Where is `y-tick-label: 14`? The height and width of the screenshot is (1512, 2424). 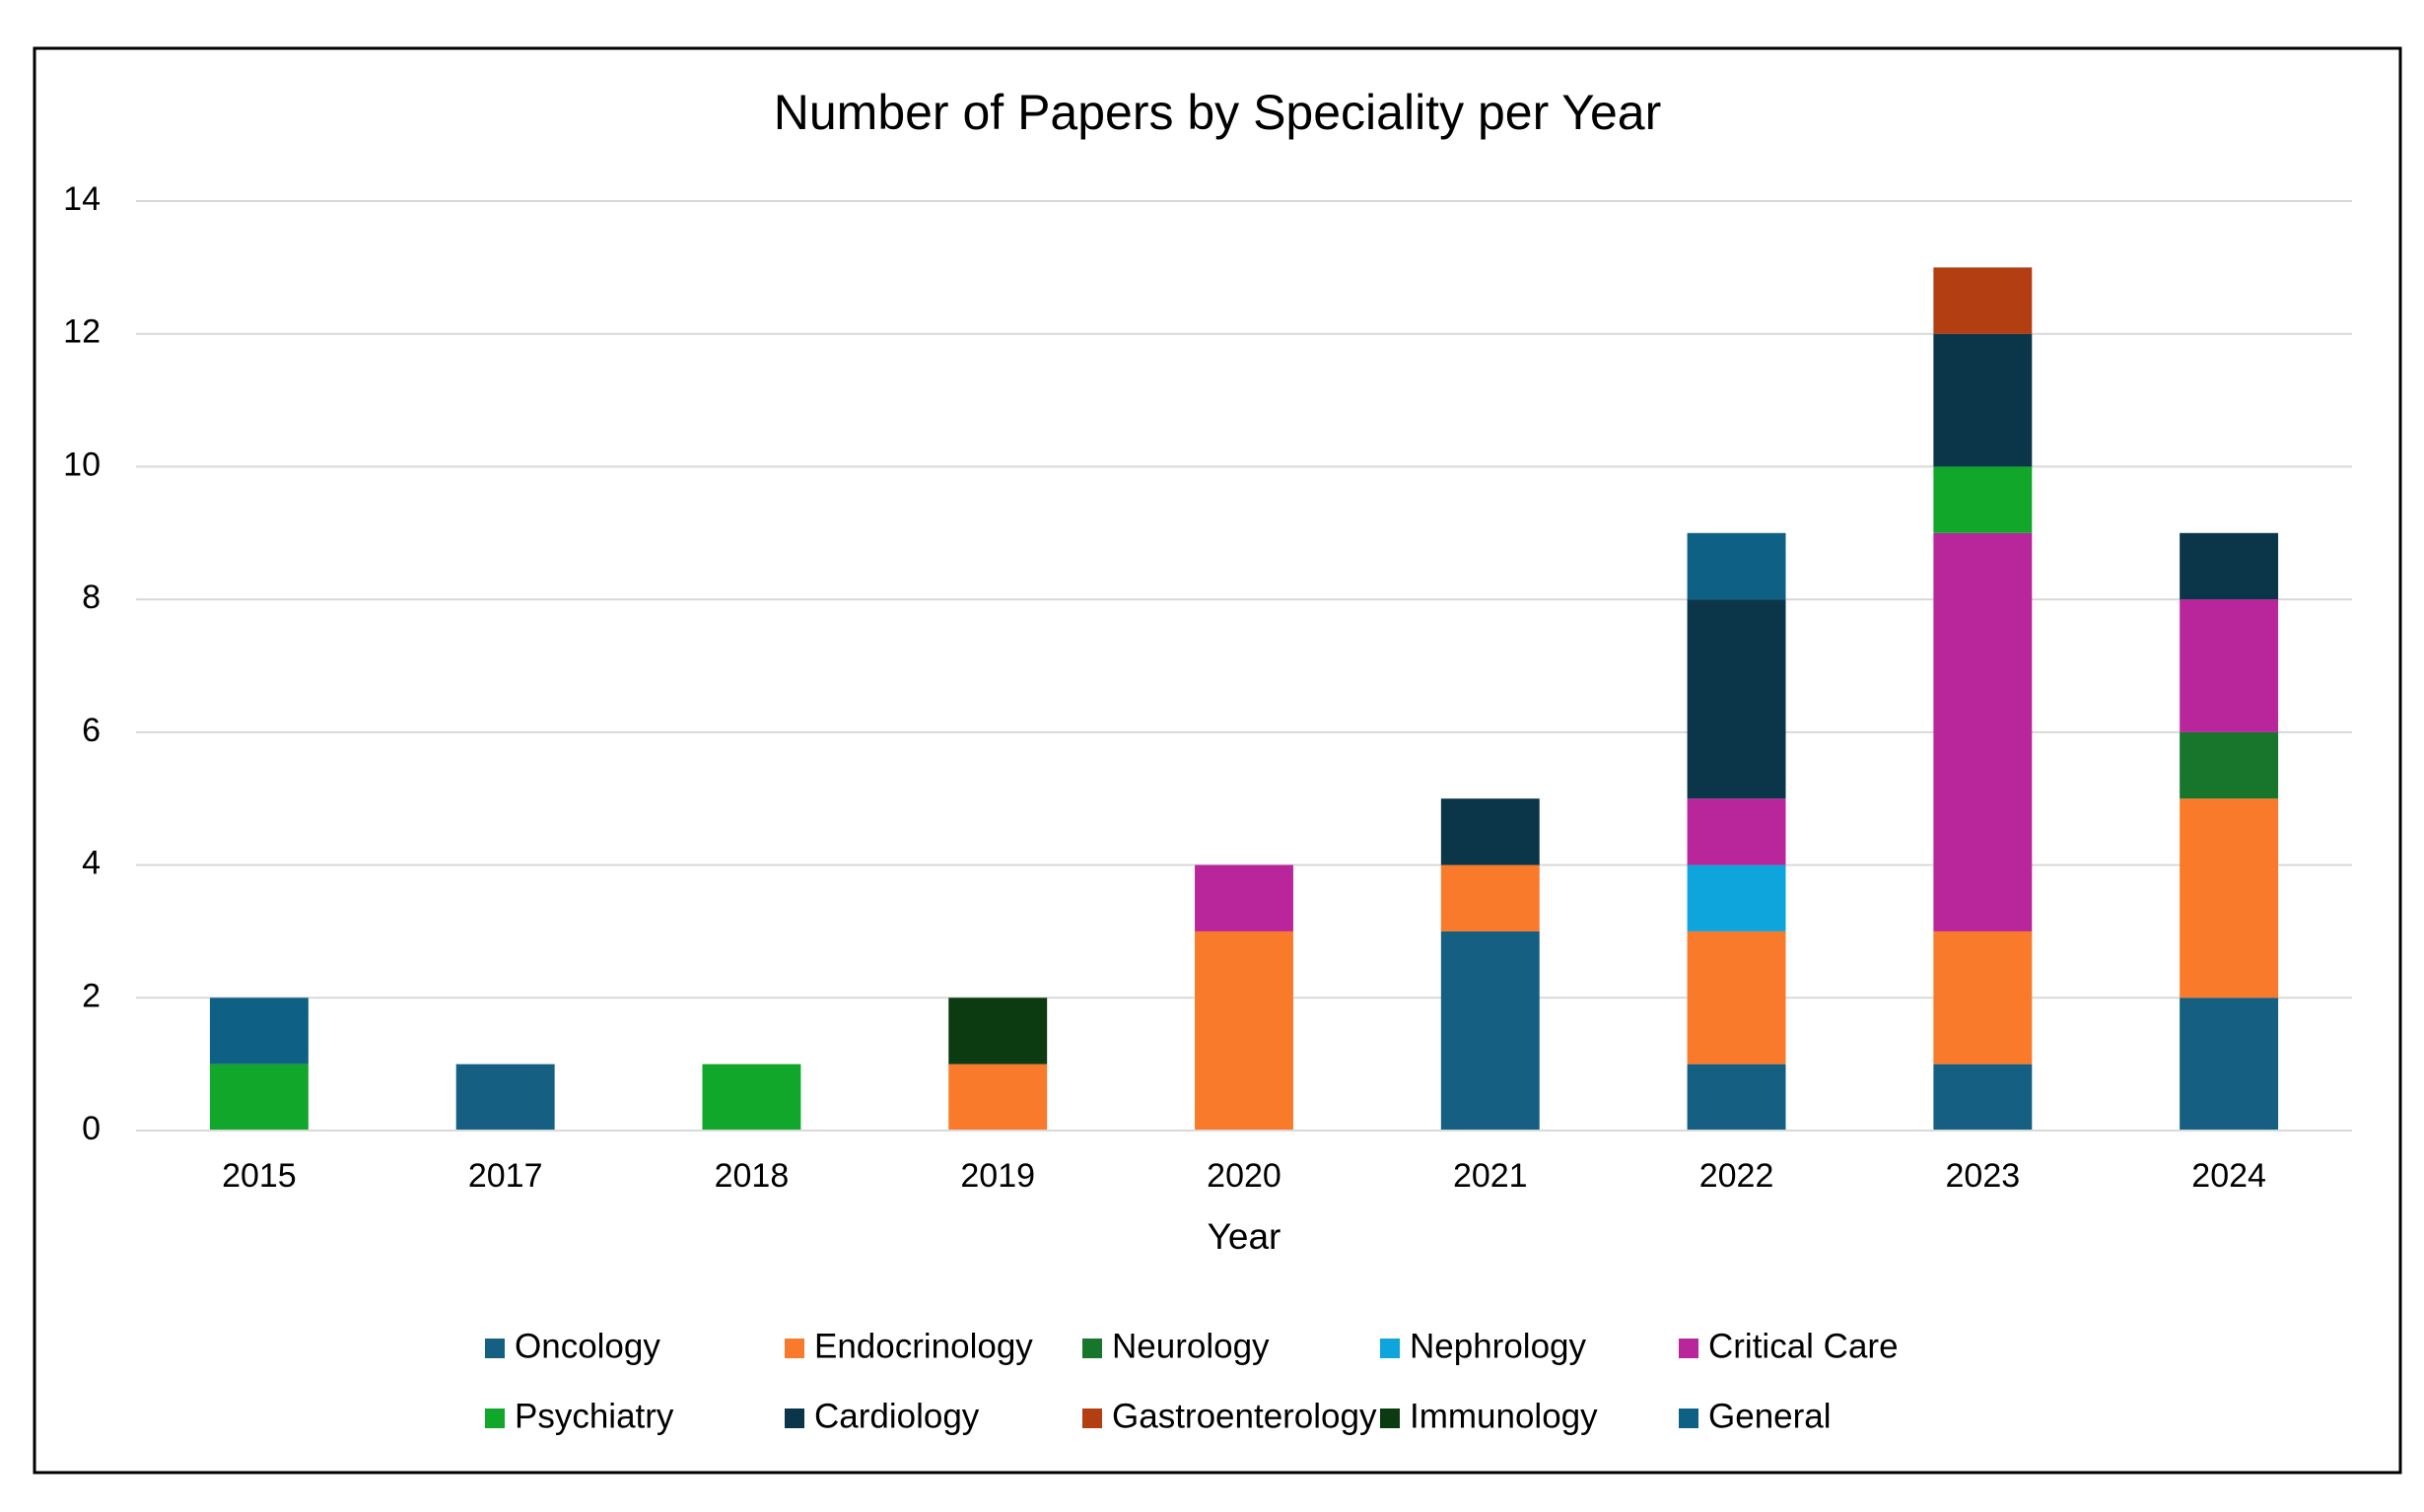
y-tick-label: 14 is located at coordinates (82, 199).